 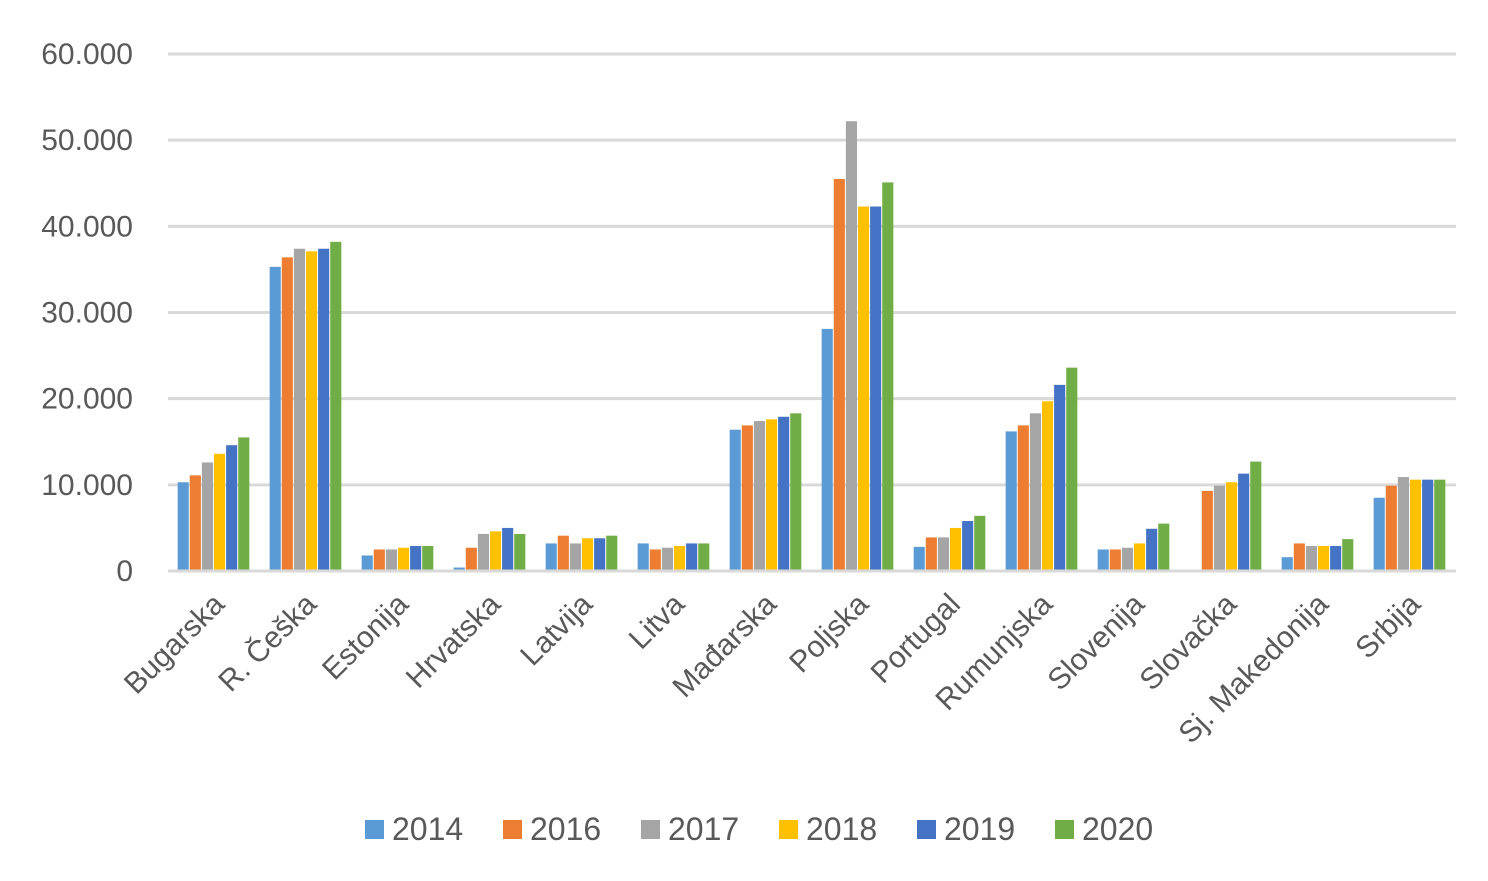 I want to click on y-axis-tick-labels: 0 10.000 20.000 30.000 40.000 50.000 60.000, so click(x=87, y=313).